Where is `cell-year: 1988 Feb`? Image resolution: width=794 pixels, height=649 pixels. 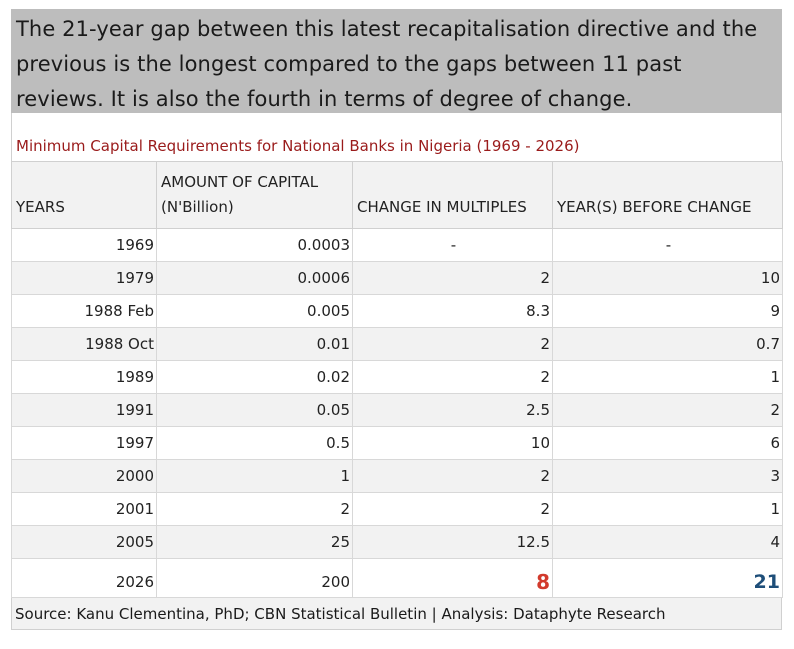 cell-year: 1988 Feb is located at coordinates (84, 311).